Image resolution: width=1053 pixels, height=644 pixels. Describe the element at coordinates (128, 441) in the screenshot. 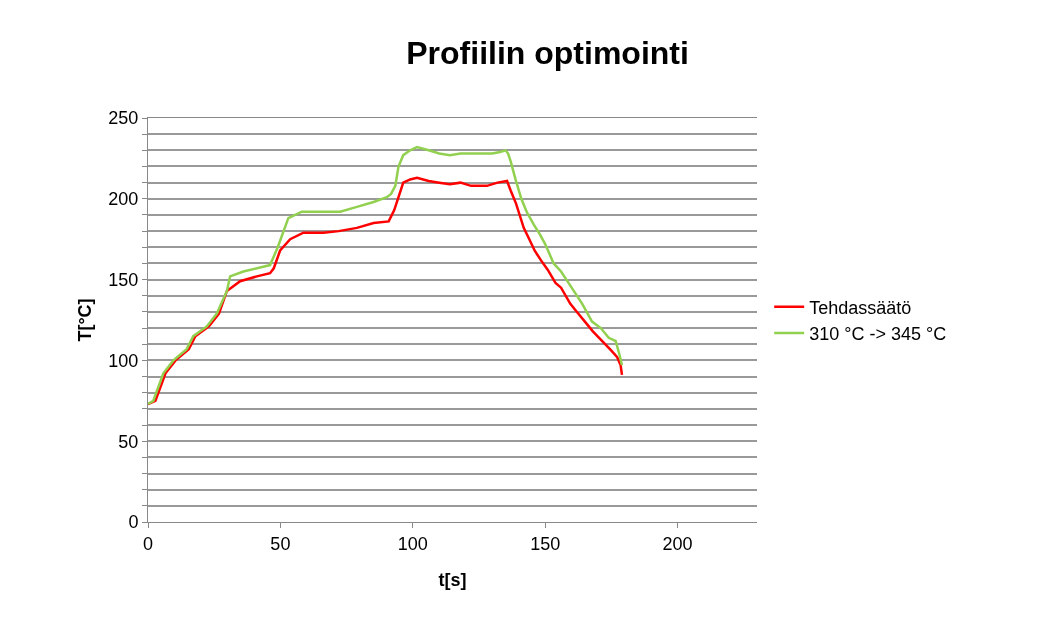

I see `y-tick-label: 50` at that location.